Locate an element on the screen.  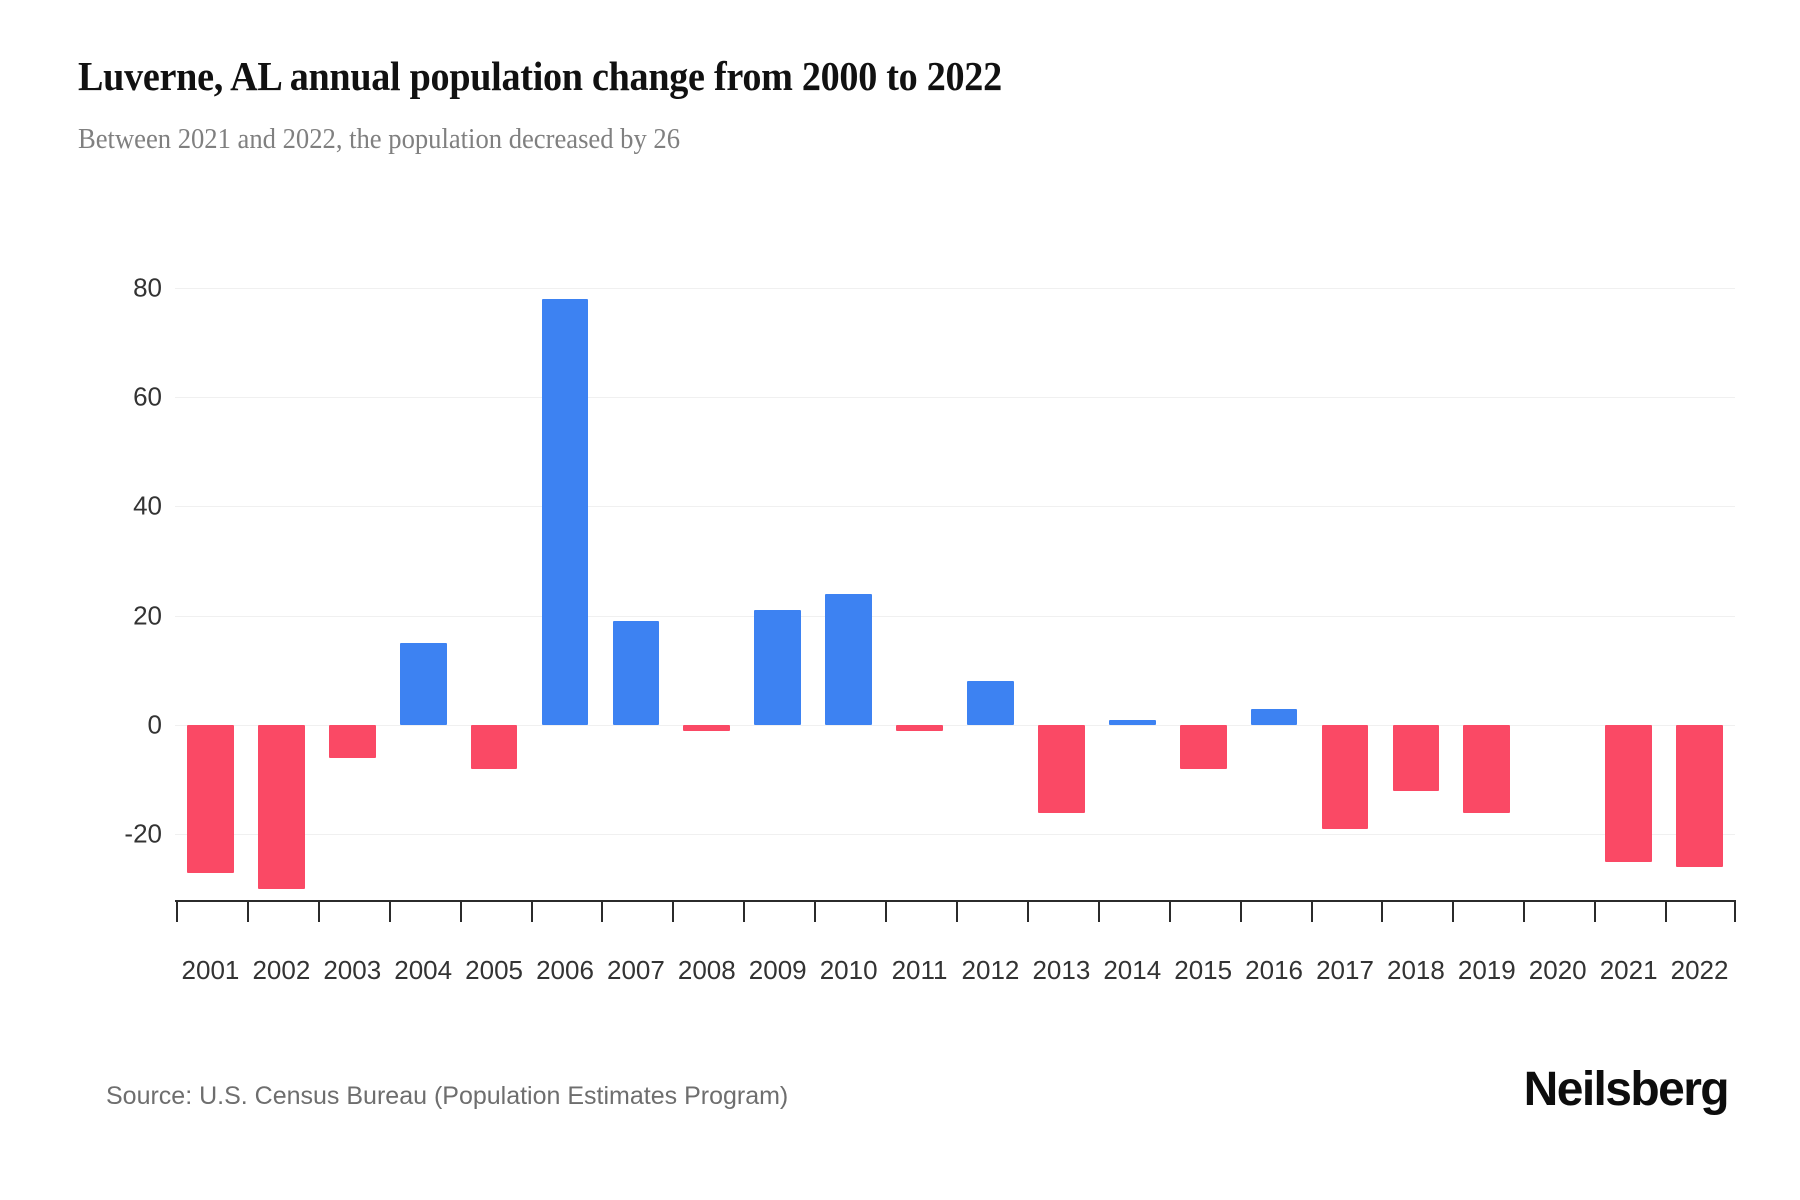
x-axis-tick-label: 2016 is located at coordinates (1274, 970).